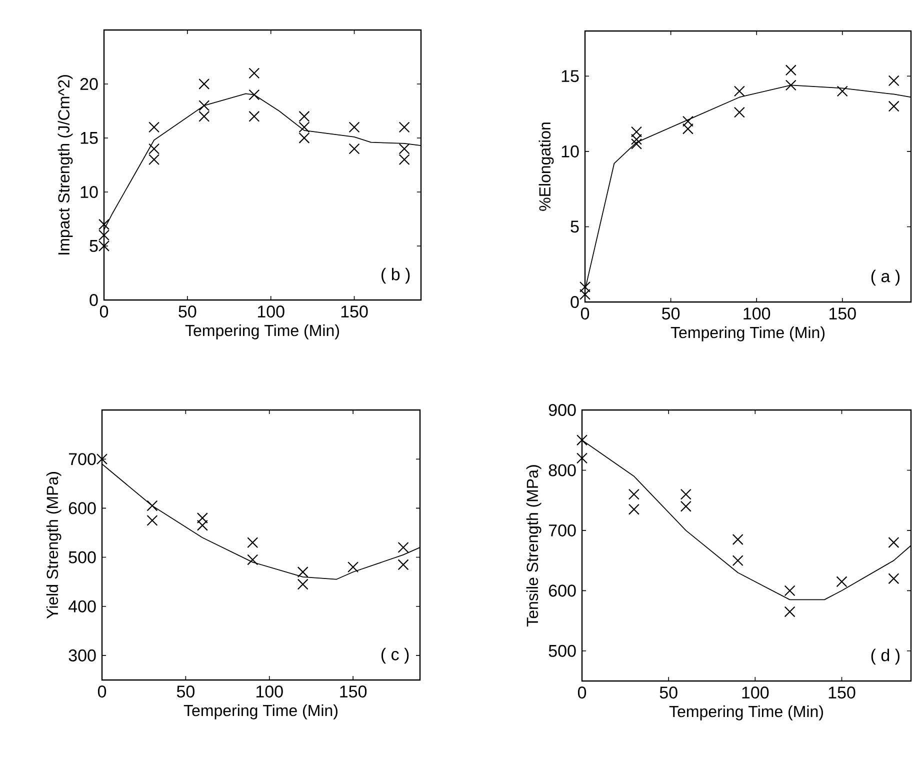 The height and width of the screenshot is (757, 913). I want to click on y-axis-title: Tensile Strength (MPa), so click(534, 546).